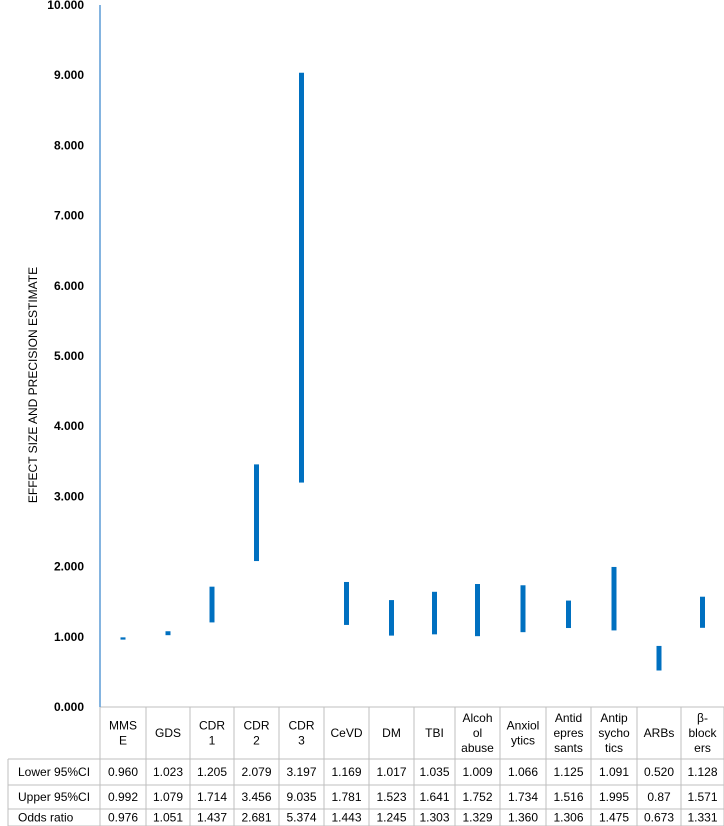  I want to click on table-cell: 1.443, so click(346, 818).